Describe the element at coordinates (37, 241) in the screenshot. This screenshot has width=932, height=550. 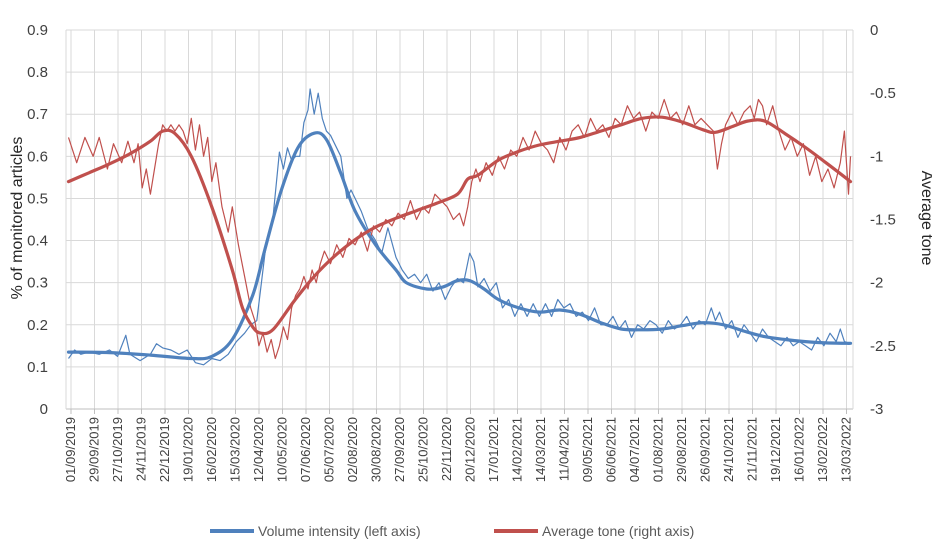
I see `y-left-tick-label: 0.4` at that location.